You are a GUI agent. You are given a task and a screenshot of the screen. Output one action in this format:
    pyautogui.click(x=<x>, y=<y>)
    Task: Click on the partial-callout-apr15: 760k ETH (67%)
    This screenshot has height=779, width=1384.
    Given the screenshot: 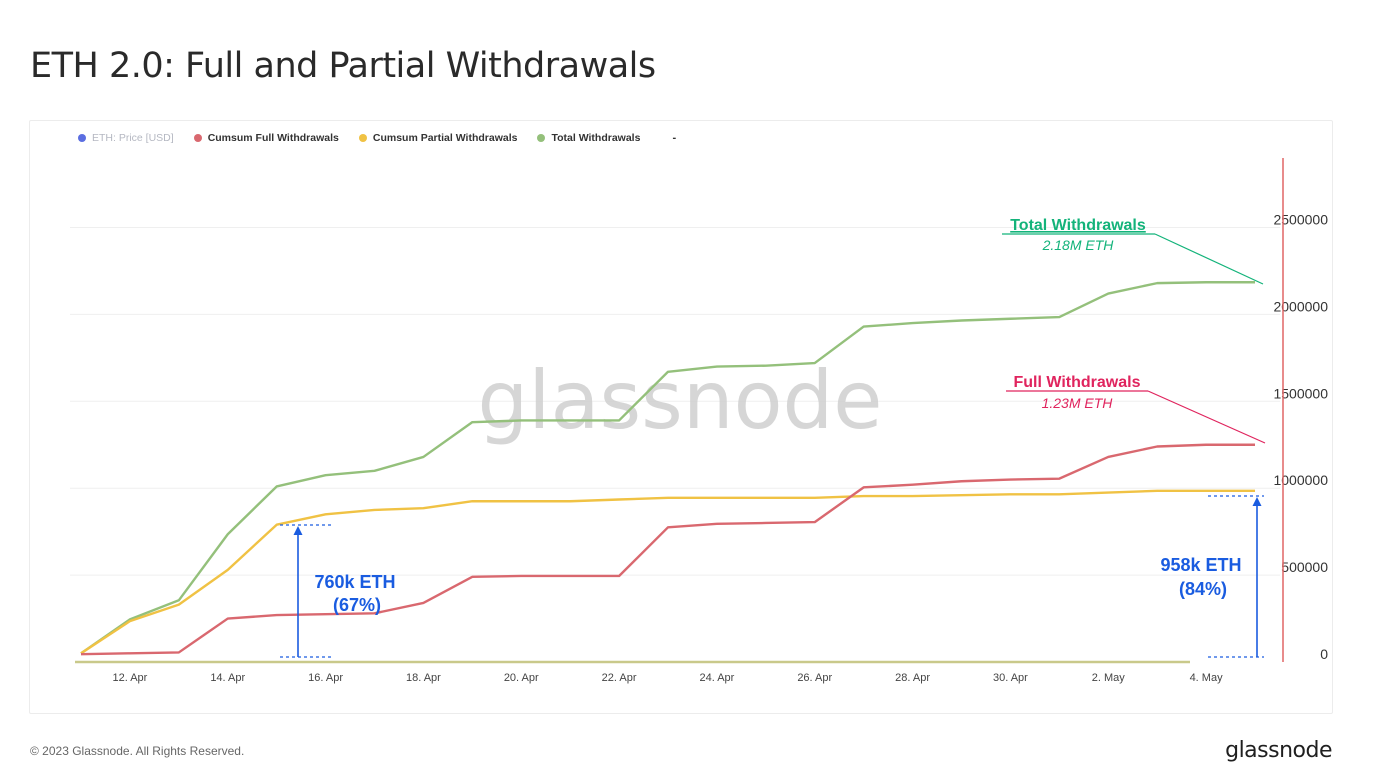 What is the action you would take?
    pyautogui.click(x=338, y=591)
    